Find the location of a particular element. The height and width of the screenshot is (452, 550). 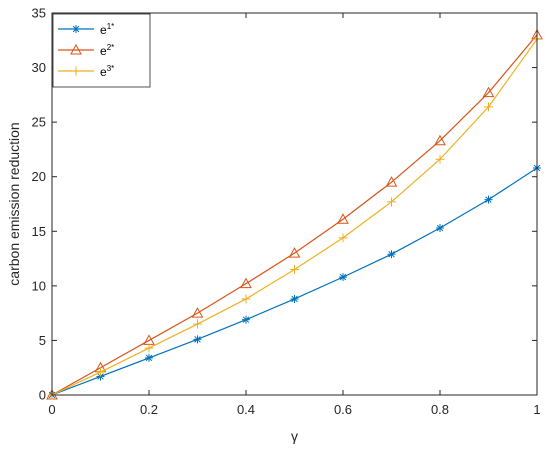

legend-label-superscript: 2* is located at coordinates (111, 47).